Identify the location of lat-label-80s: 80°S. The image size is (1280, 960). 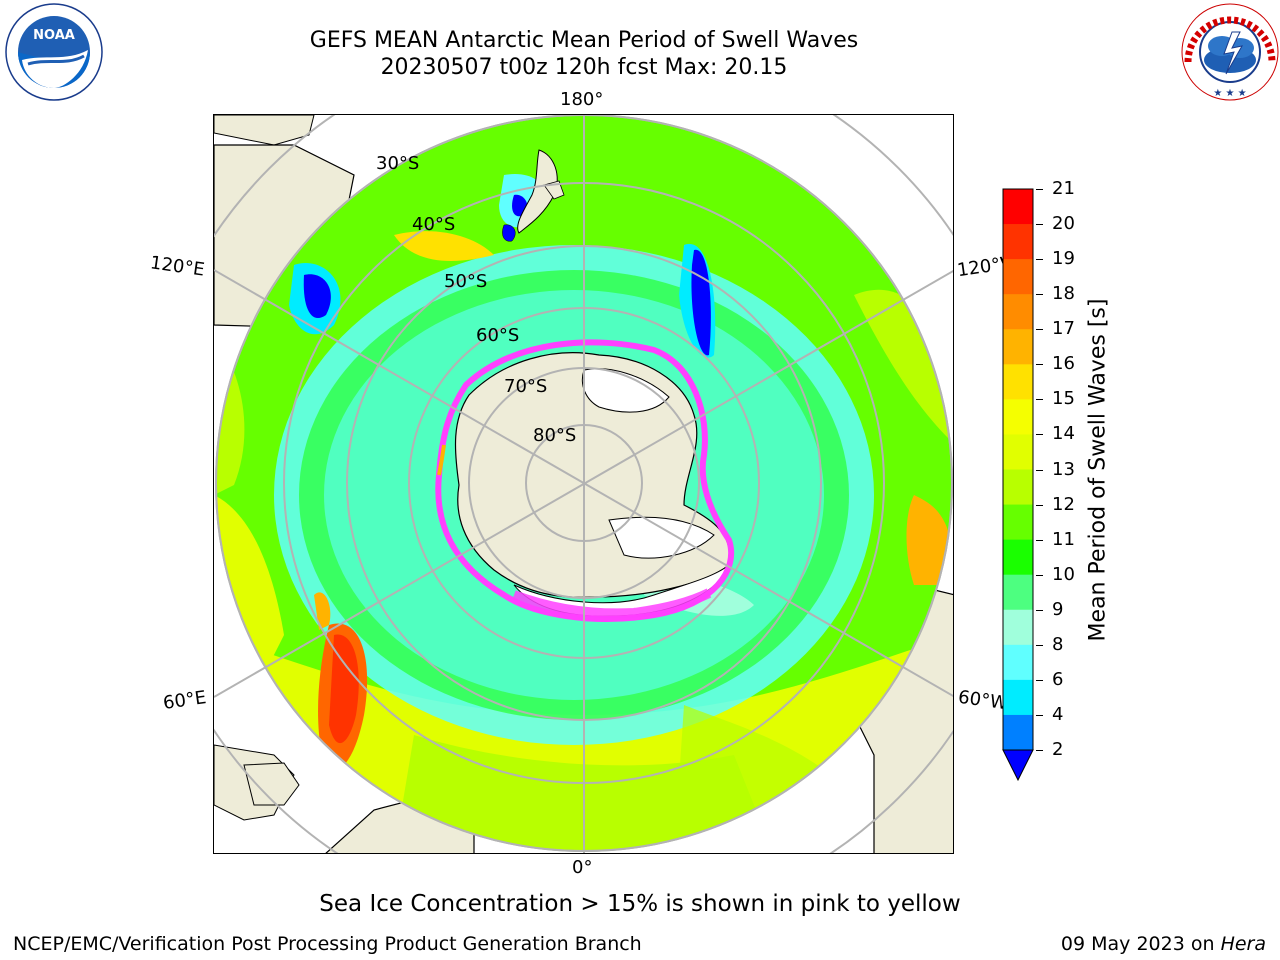
(554, 435).